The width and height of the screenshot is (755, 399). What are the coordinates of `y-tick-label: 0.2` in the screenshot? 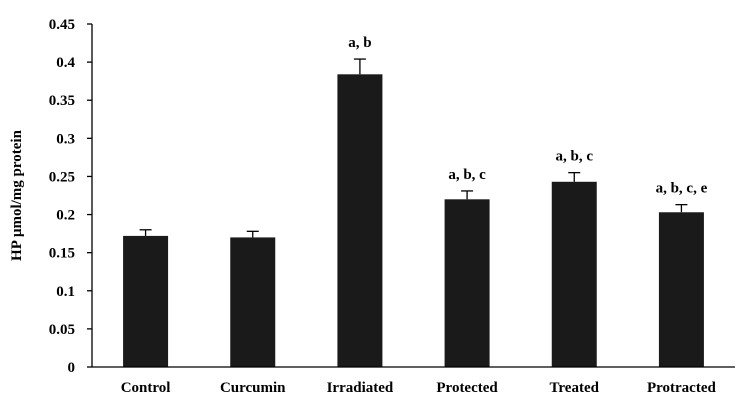 It's located at (65, 216).